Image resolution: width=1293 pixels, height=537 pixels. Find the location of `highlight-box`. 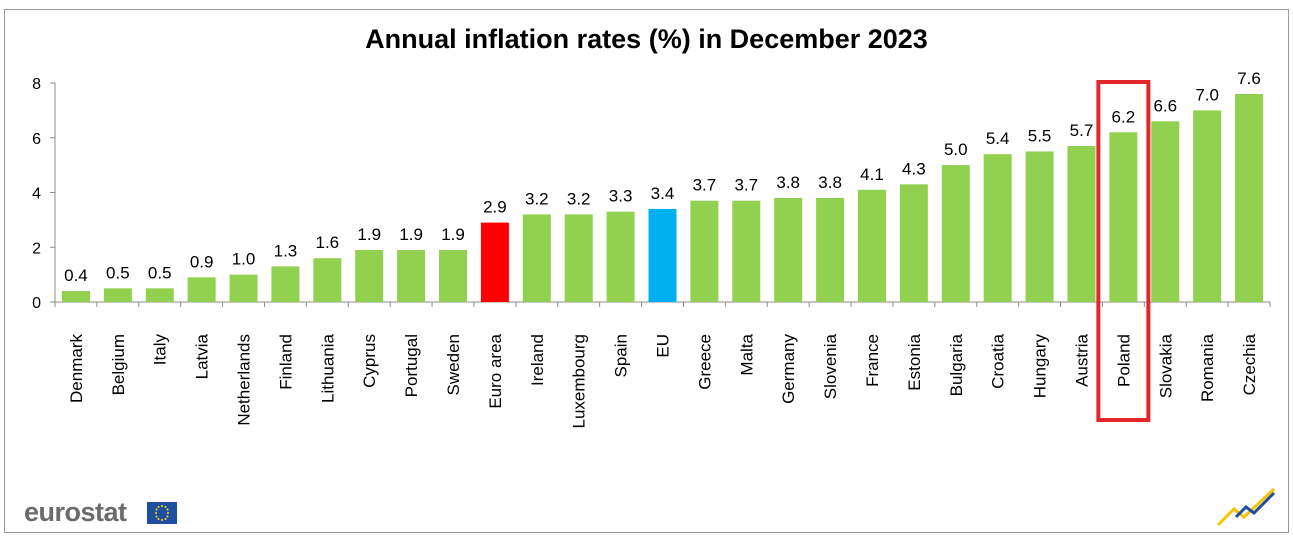

highlight-box is located at coordinates (1123, 251).